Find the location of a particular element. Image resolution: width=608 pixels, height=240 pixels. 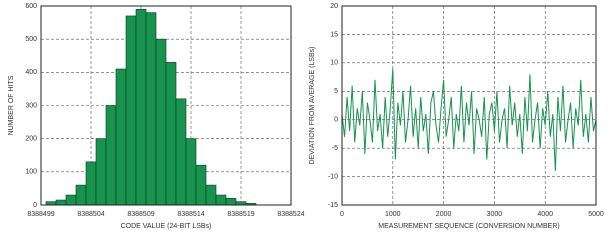

x-tick-label: 5000 is located at coordinates (596, 214).